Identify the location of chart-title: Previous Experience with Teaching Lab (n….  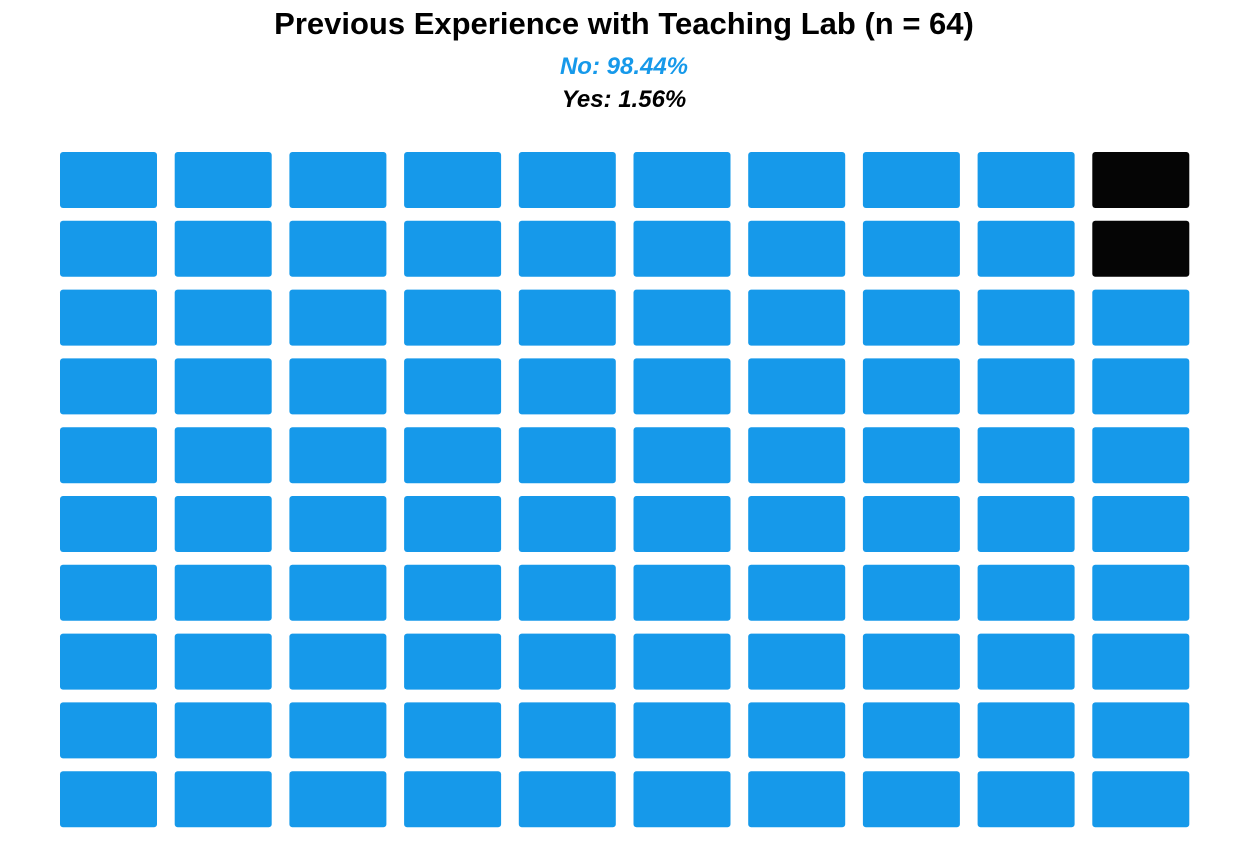
(624, 23).